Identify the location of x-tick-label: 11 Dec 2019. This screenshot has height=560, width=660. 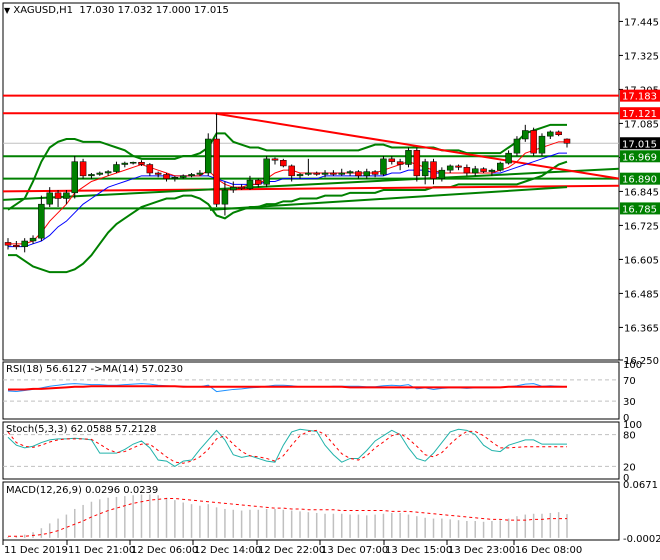
(36, 550).